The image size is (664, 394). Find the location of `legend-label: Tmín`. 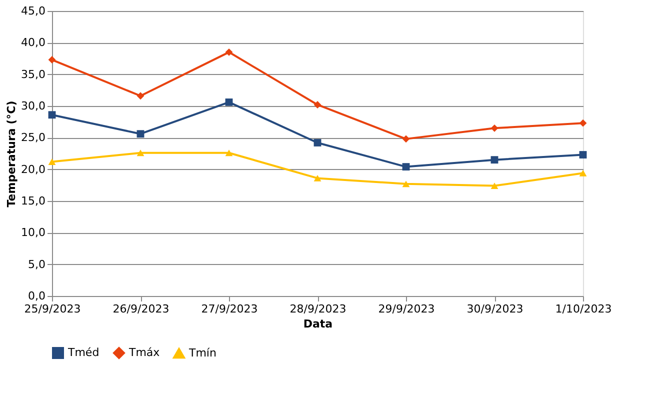

legend-label: Tmín is located at coordinates (202, 353).